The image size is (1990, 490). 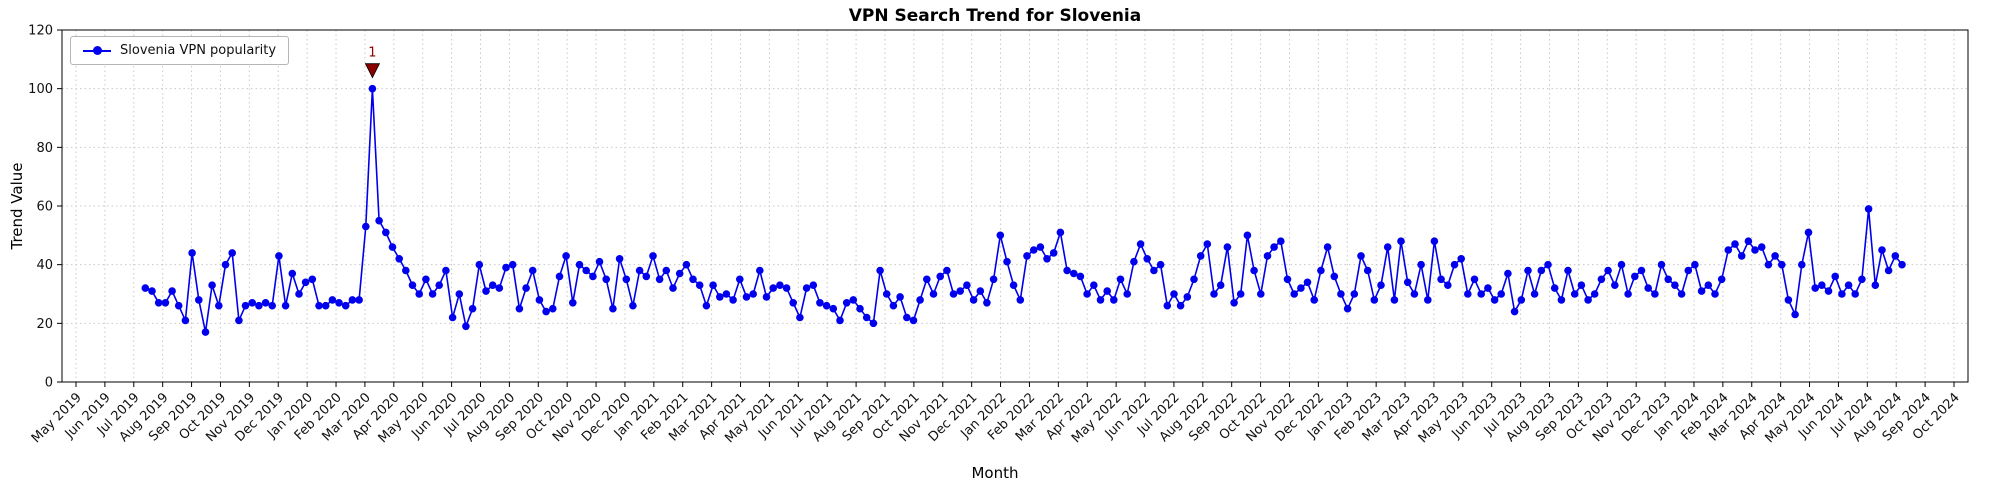 What do you see at coordinates (995, 16) in the screenshot?
I see `chart-title: VPN Search Trend for Slovenia` at bounding box center [995, 16].